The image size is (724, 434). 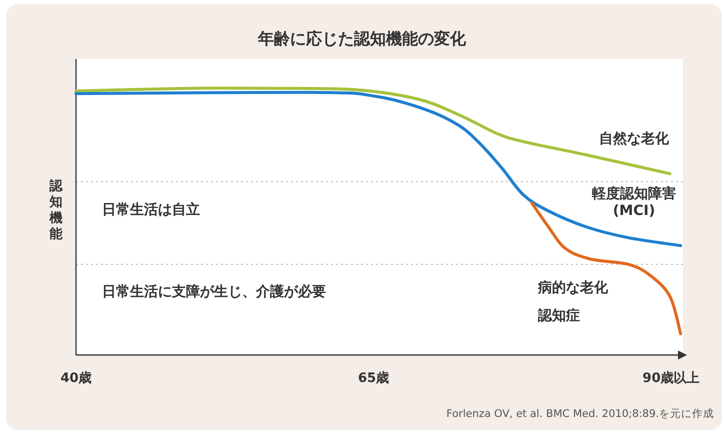 I want to click on series-label: 軽度認知障害 (MCI), so click(x=633, y=202).